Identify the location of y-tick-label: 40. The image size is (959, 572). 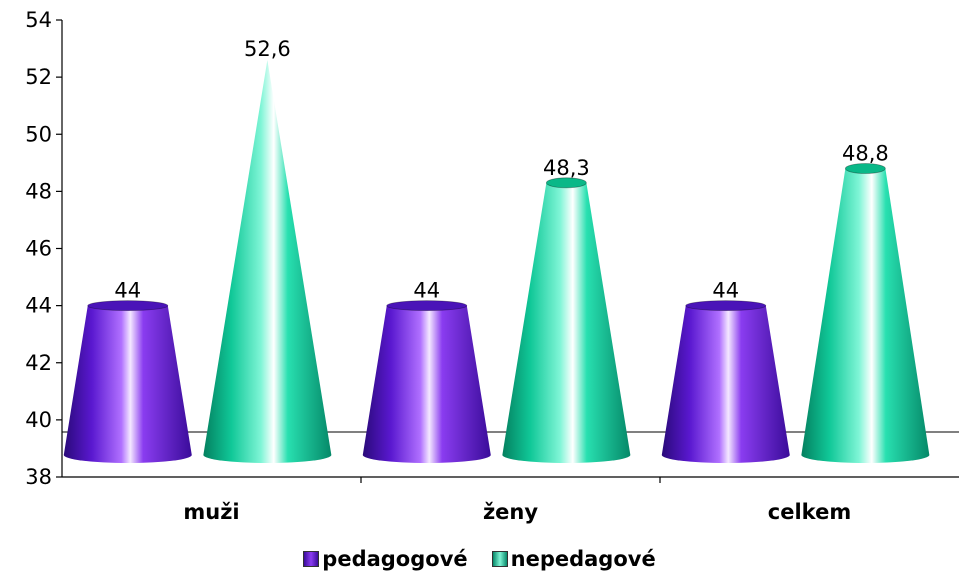
(38, 420).